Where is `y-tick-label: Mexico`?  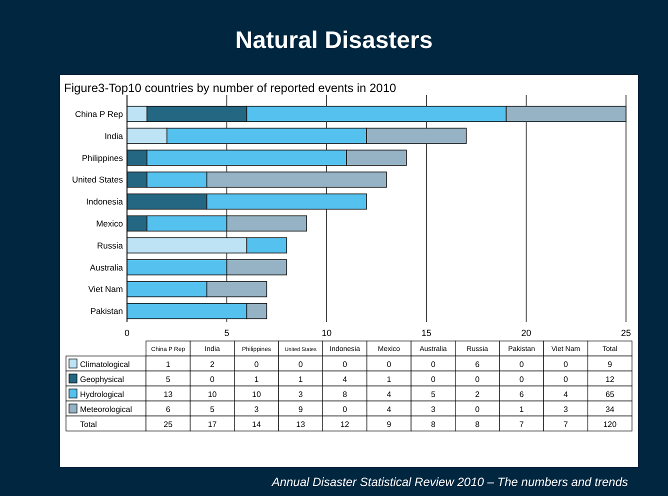
y-tick-label: Mexico is located at coordinates (110, 223).